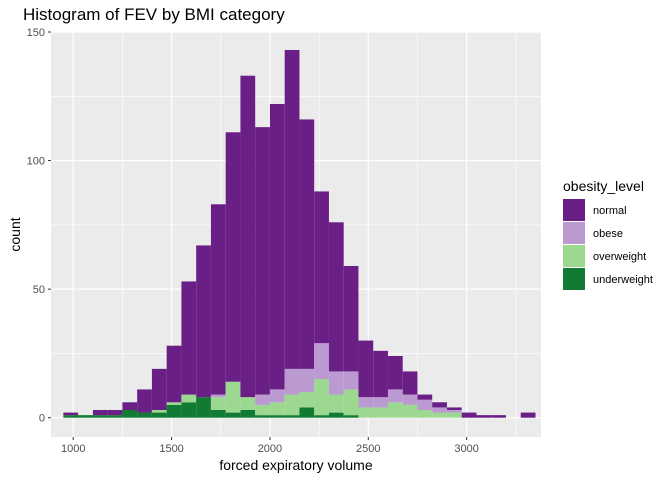 This screenshot has height=480, width=672. What do you see at coordinates (619, 257) in the screenshot?
I see `legend-label-overweight: overweight` at bounding box center [619, 257].